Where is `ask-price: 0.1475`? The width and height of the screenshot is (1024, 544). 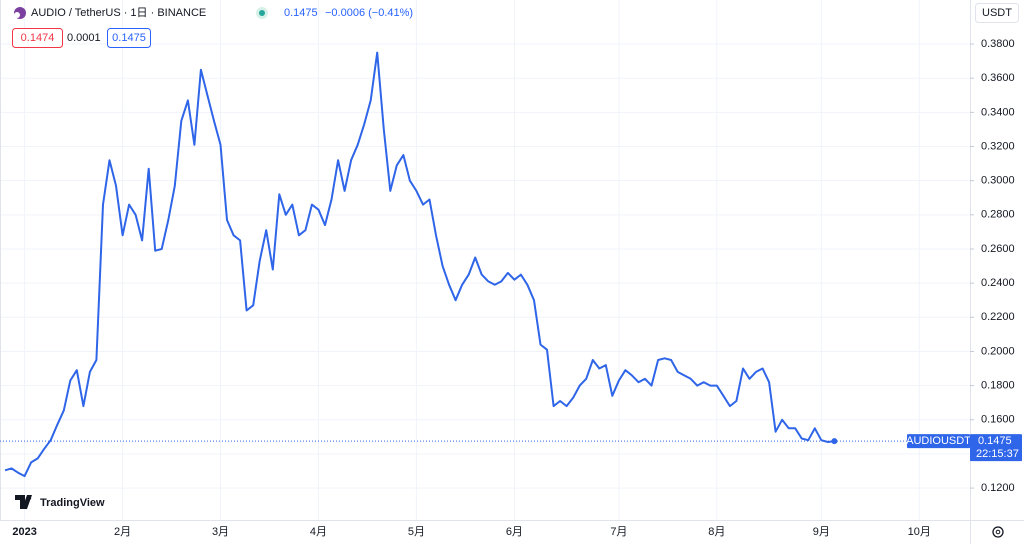 ask-price: 0.1475 is located at coordinates (129, 38).